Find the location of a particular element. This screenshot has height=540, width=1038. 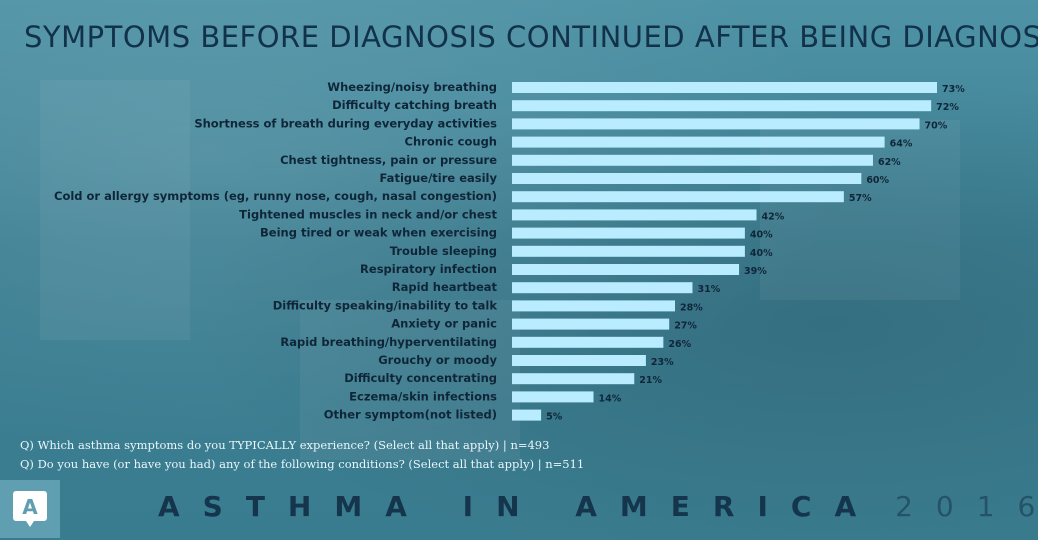

value-label: 62% is located at coordinates (889, 162).